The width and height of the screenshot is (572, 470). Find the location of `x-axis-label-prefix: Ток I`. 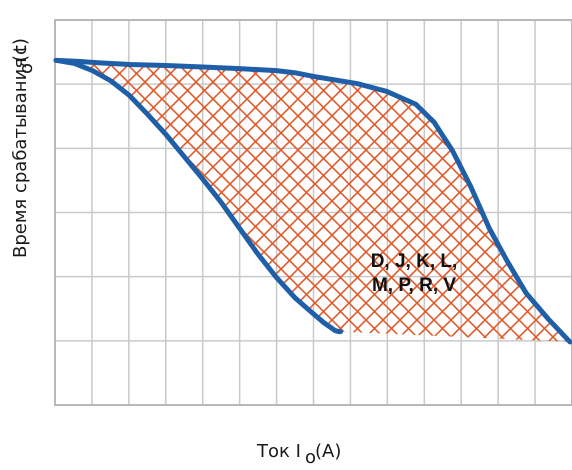

x-axis-label-prefix: Ток I is located at coordinates (278, 451).